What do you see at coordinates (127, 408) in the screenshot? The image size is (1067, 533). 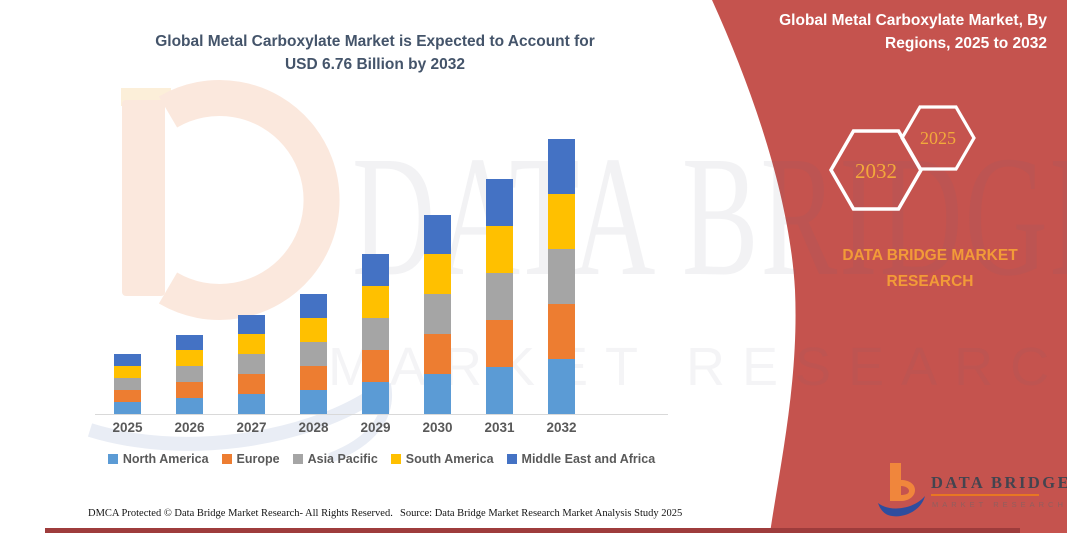 I see `bar-segment-2025-north-america` at bounding box center [127, 408].